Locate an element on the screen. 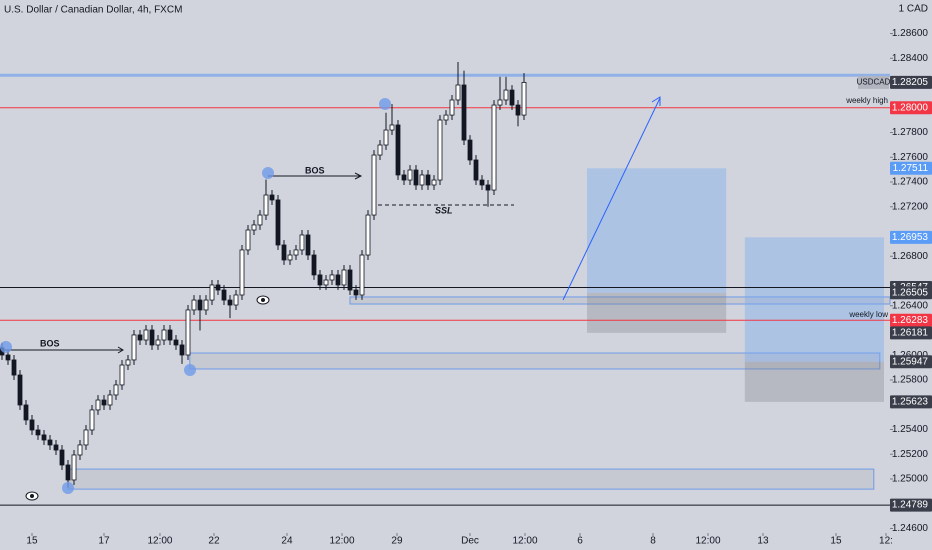  price-label: 1.26181 is located at coordinates (910, 332).